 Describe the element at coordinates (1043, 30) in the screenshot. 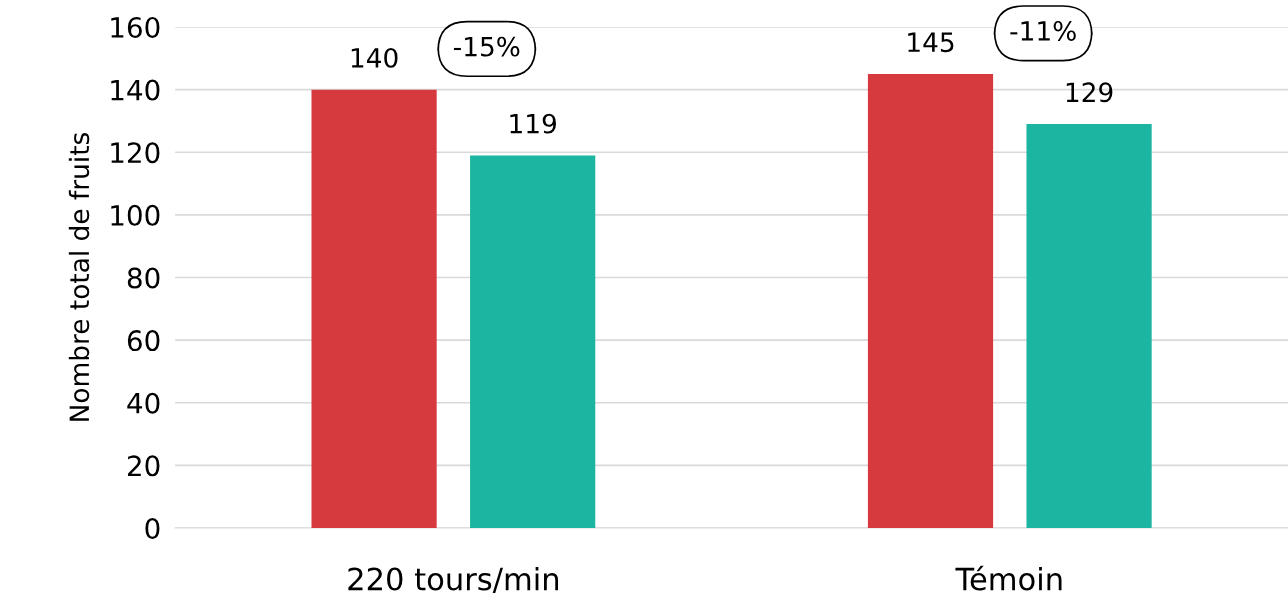

I see `annotation: -11%` at that location.